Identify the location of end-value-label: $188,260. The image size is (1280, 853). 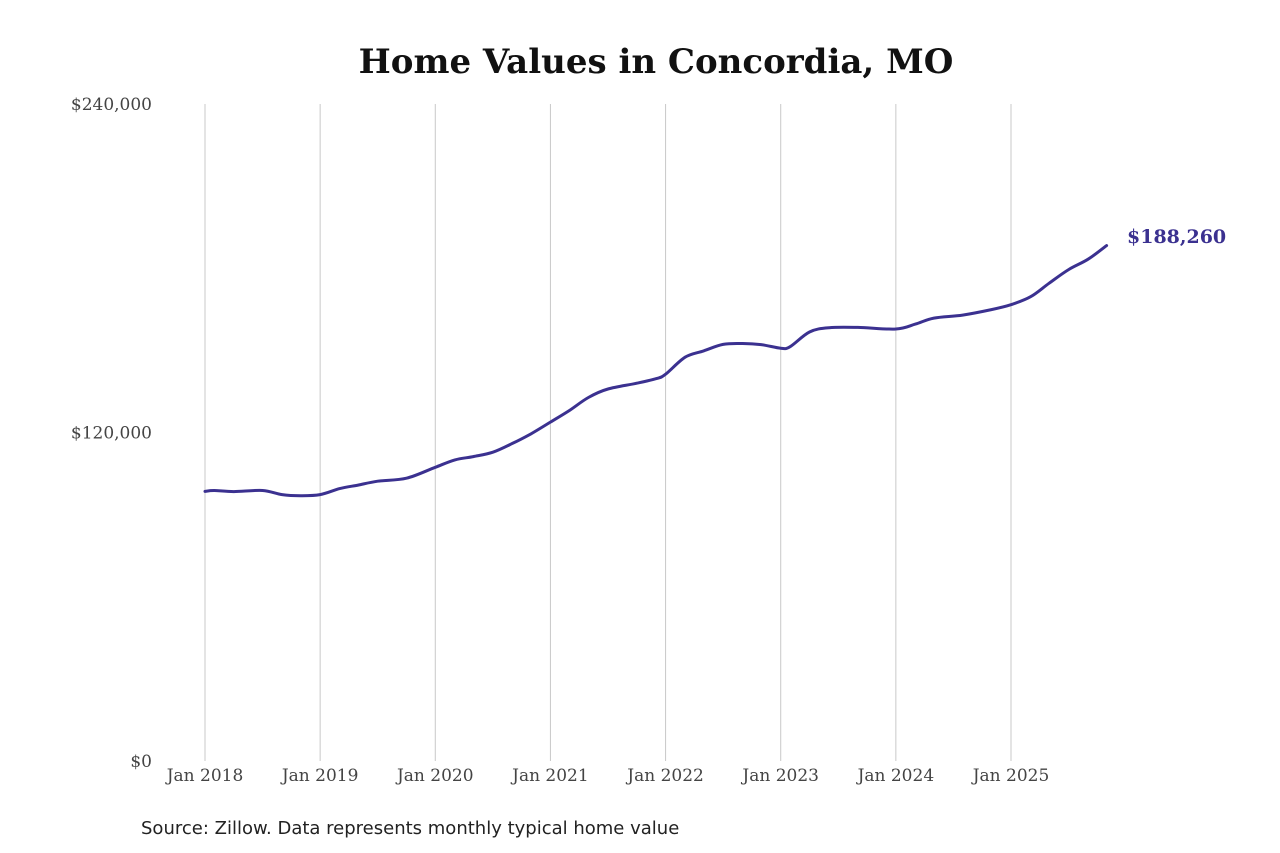
(1176, 237).